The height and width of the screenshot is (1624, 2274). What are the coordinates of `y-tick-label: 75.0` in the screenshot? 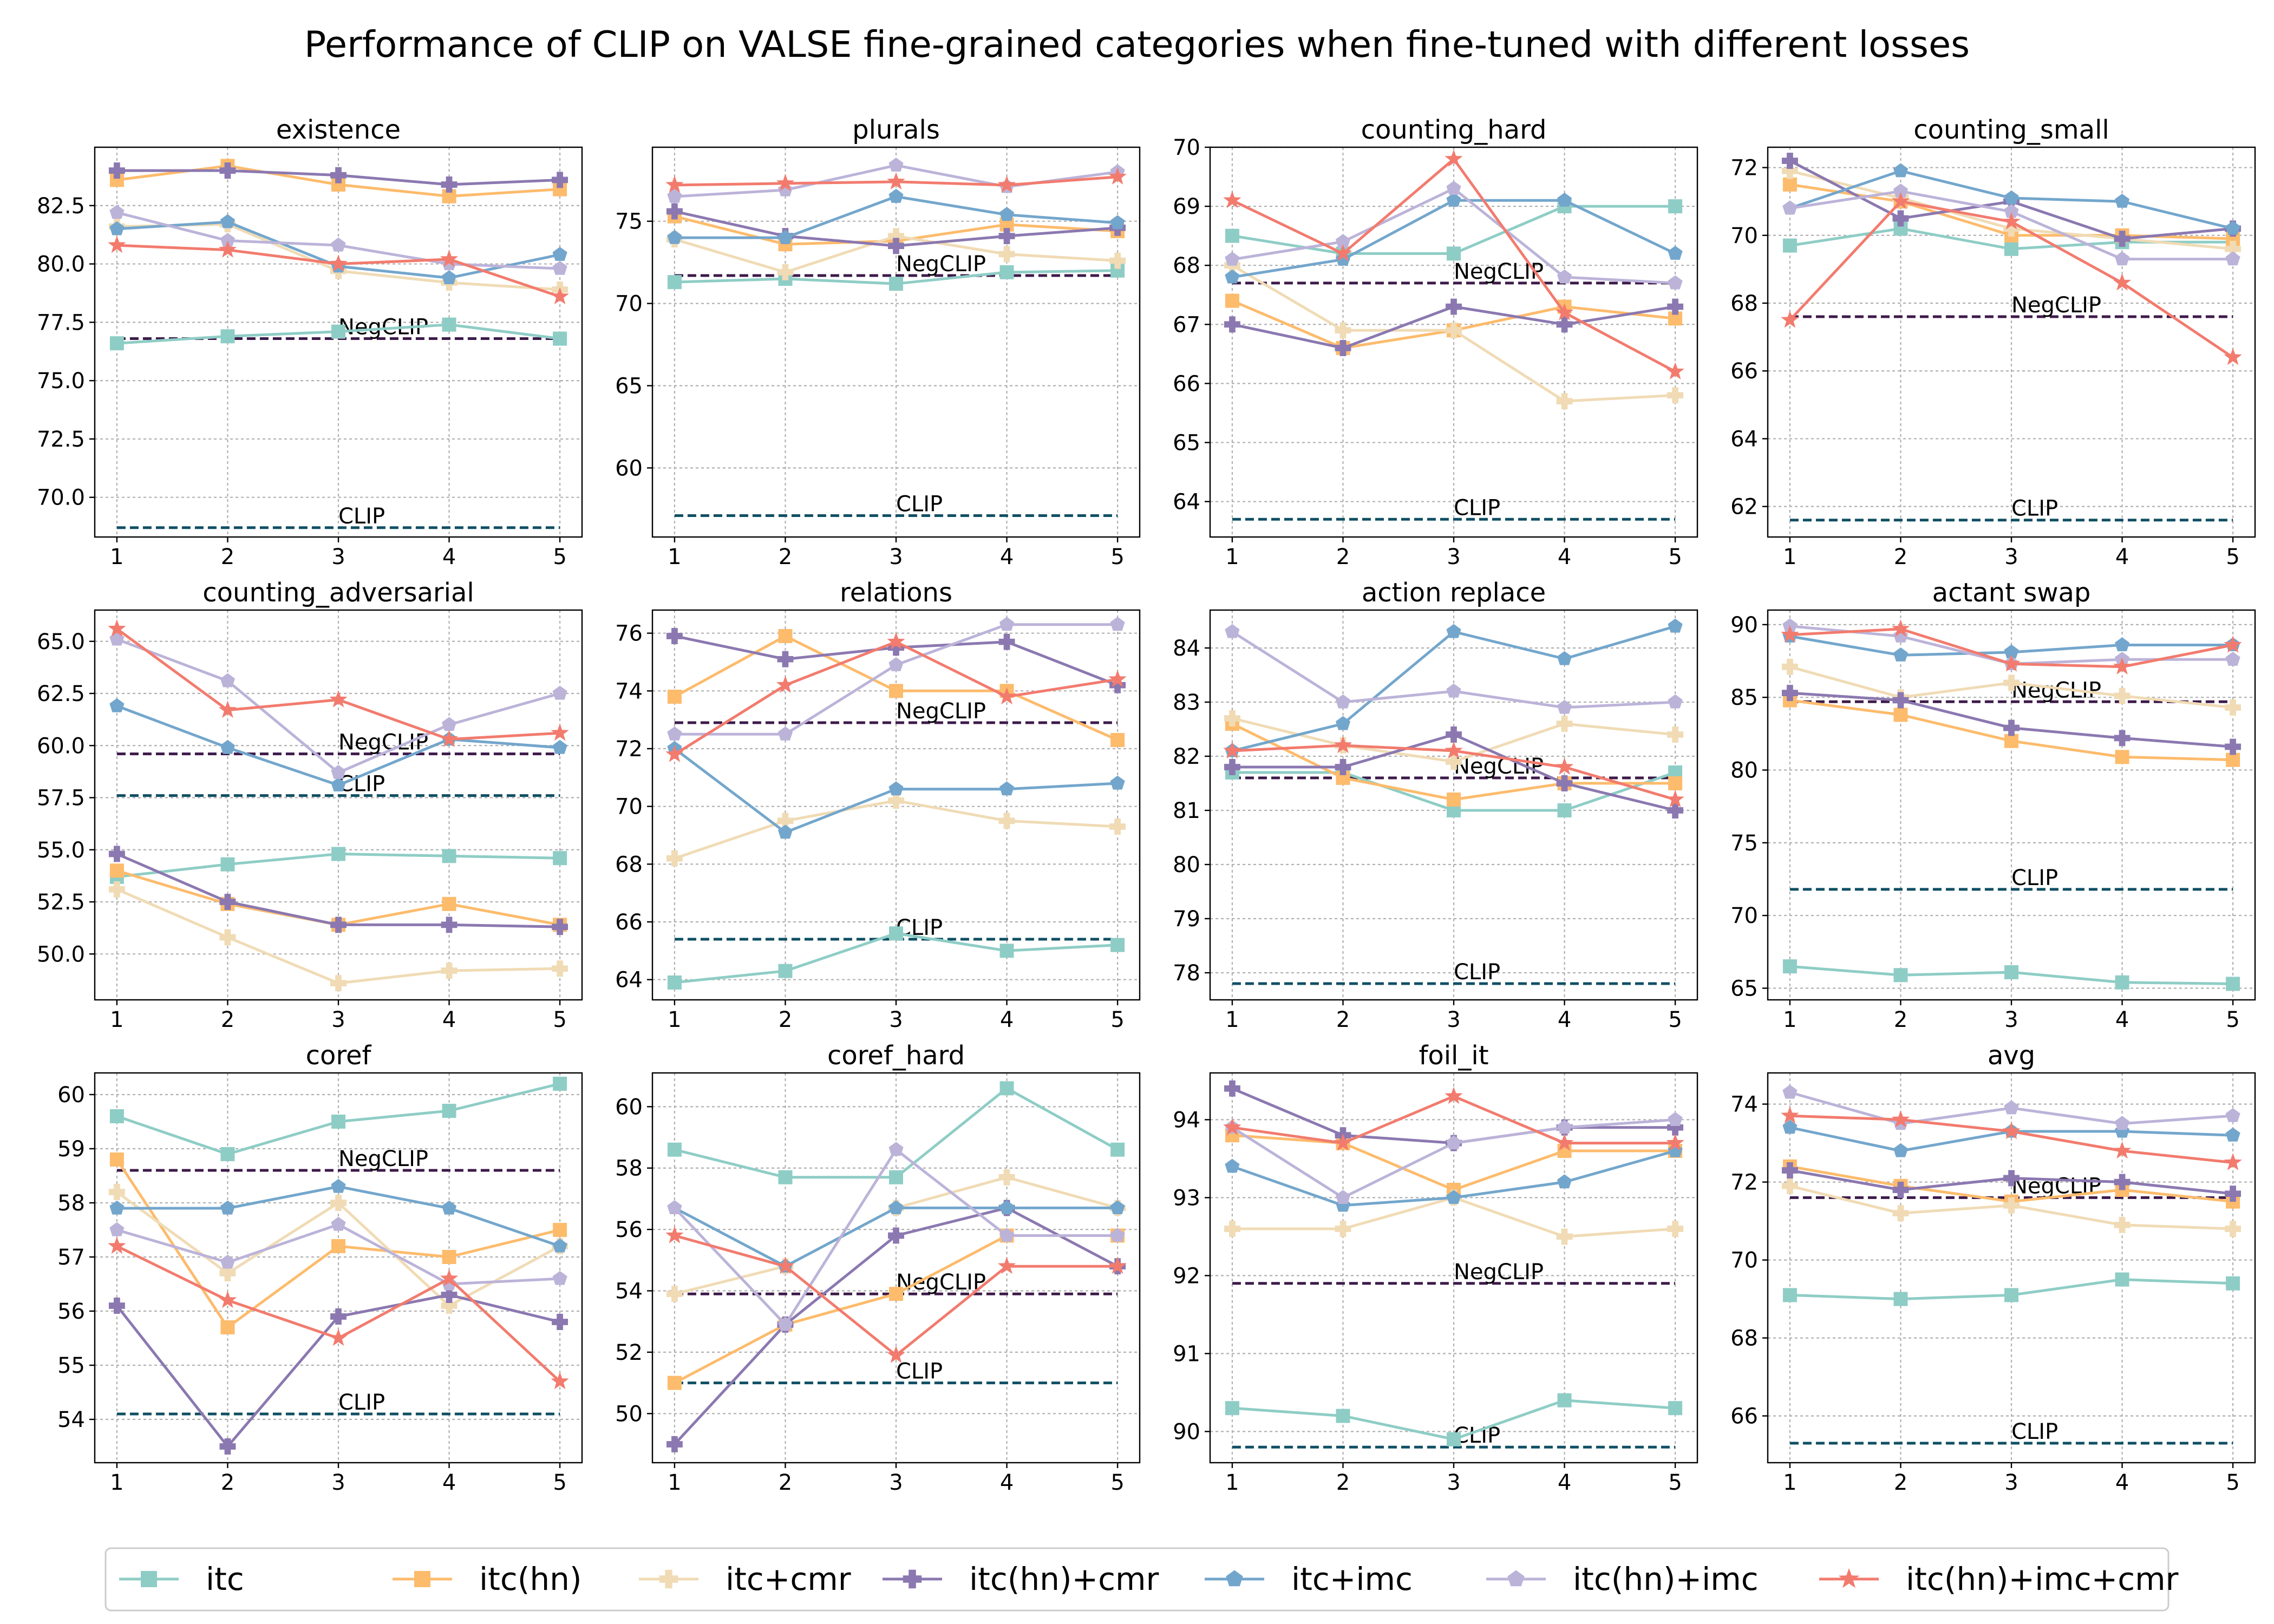 It's located at (61, 382).